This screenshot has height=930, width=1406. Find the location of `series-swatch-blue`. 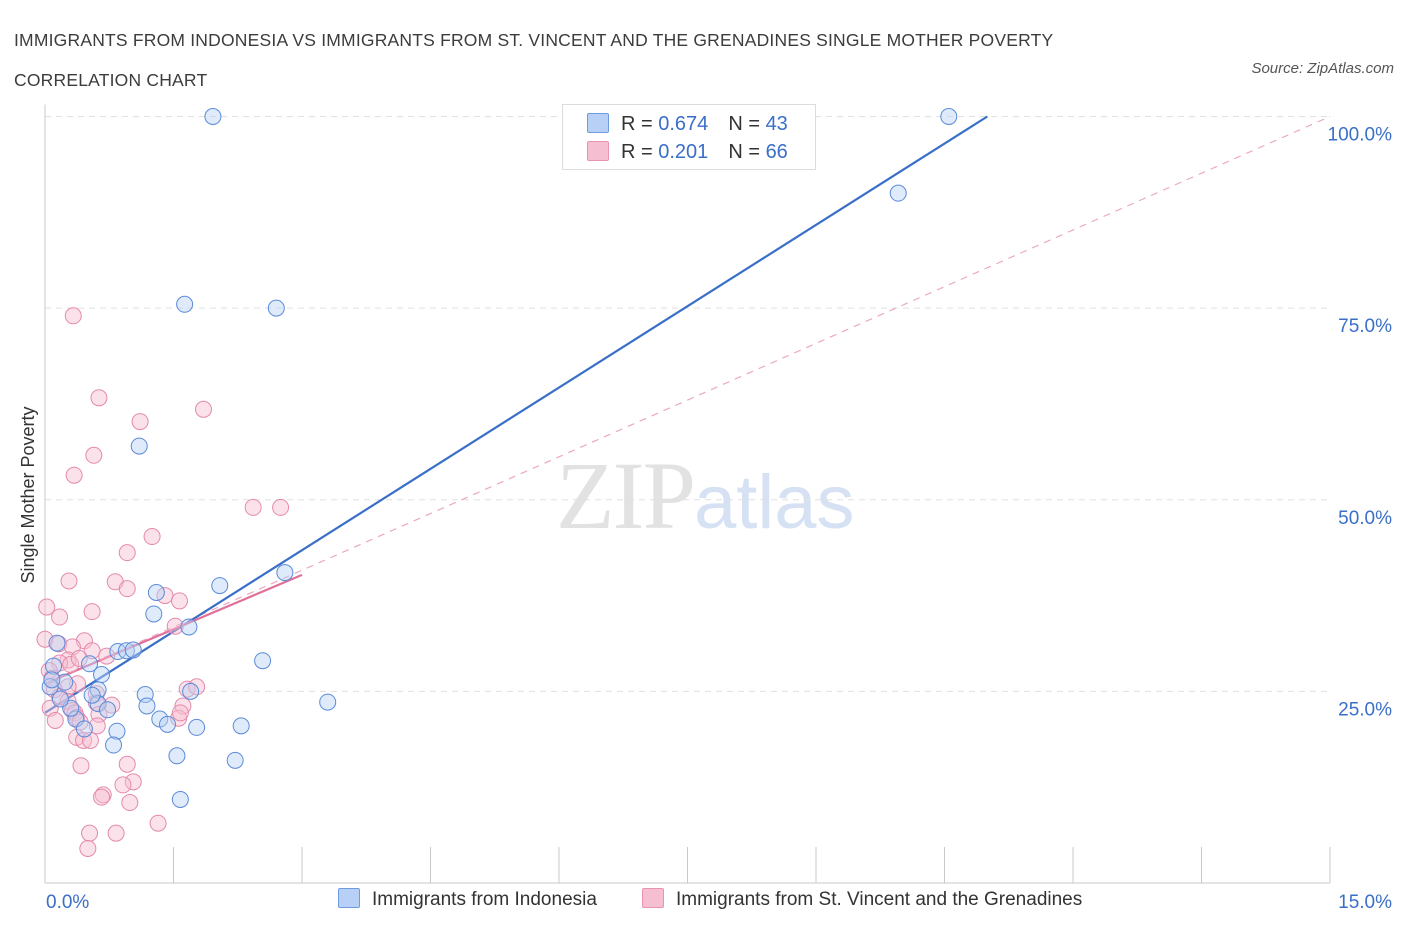

series-swatch-blue is located at coordinates (349, 898).